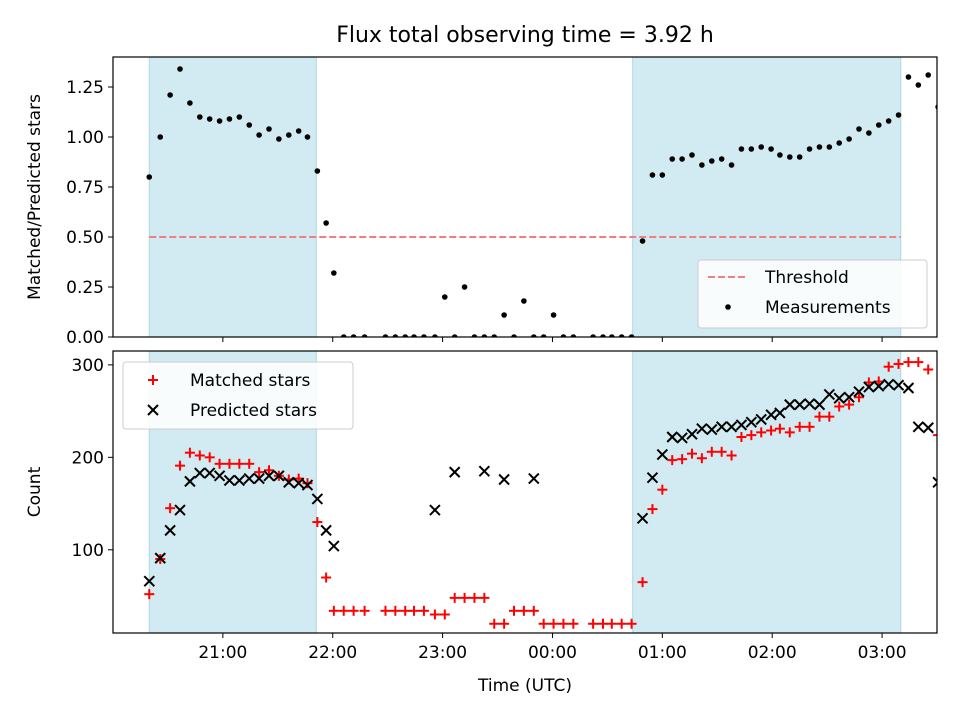 This screenshot has height=725, width=960. I want to click on legend-label: Matched stars, so click(250, 381).